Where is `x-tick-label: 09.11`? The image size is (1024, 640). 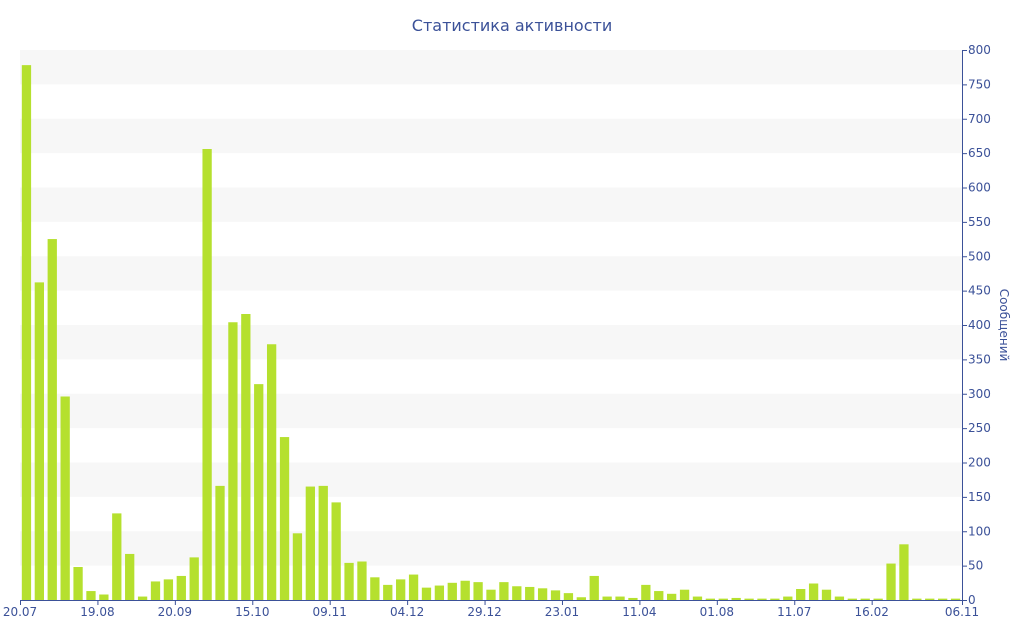
x-tick-label: 09.11 is located at coordinates (330, 612).